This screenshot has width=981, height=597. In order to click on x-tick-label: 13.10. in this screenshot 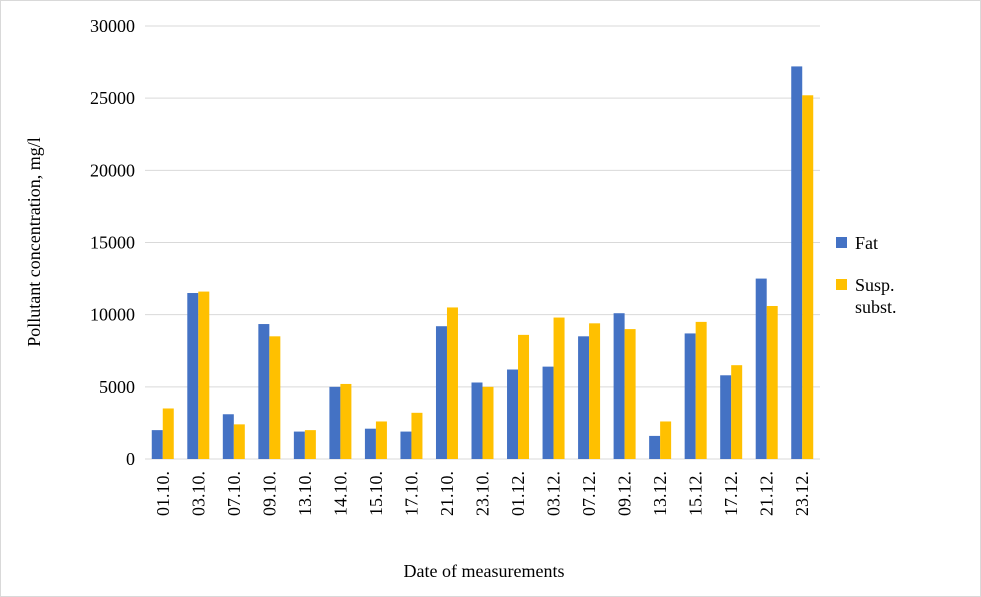, I will do `click(305, 493)`.